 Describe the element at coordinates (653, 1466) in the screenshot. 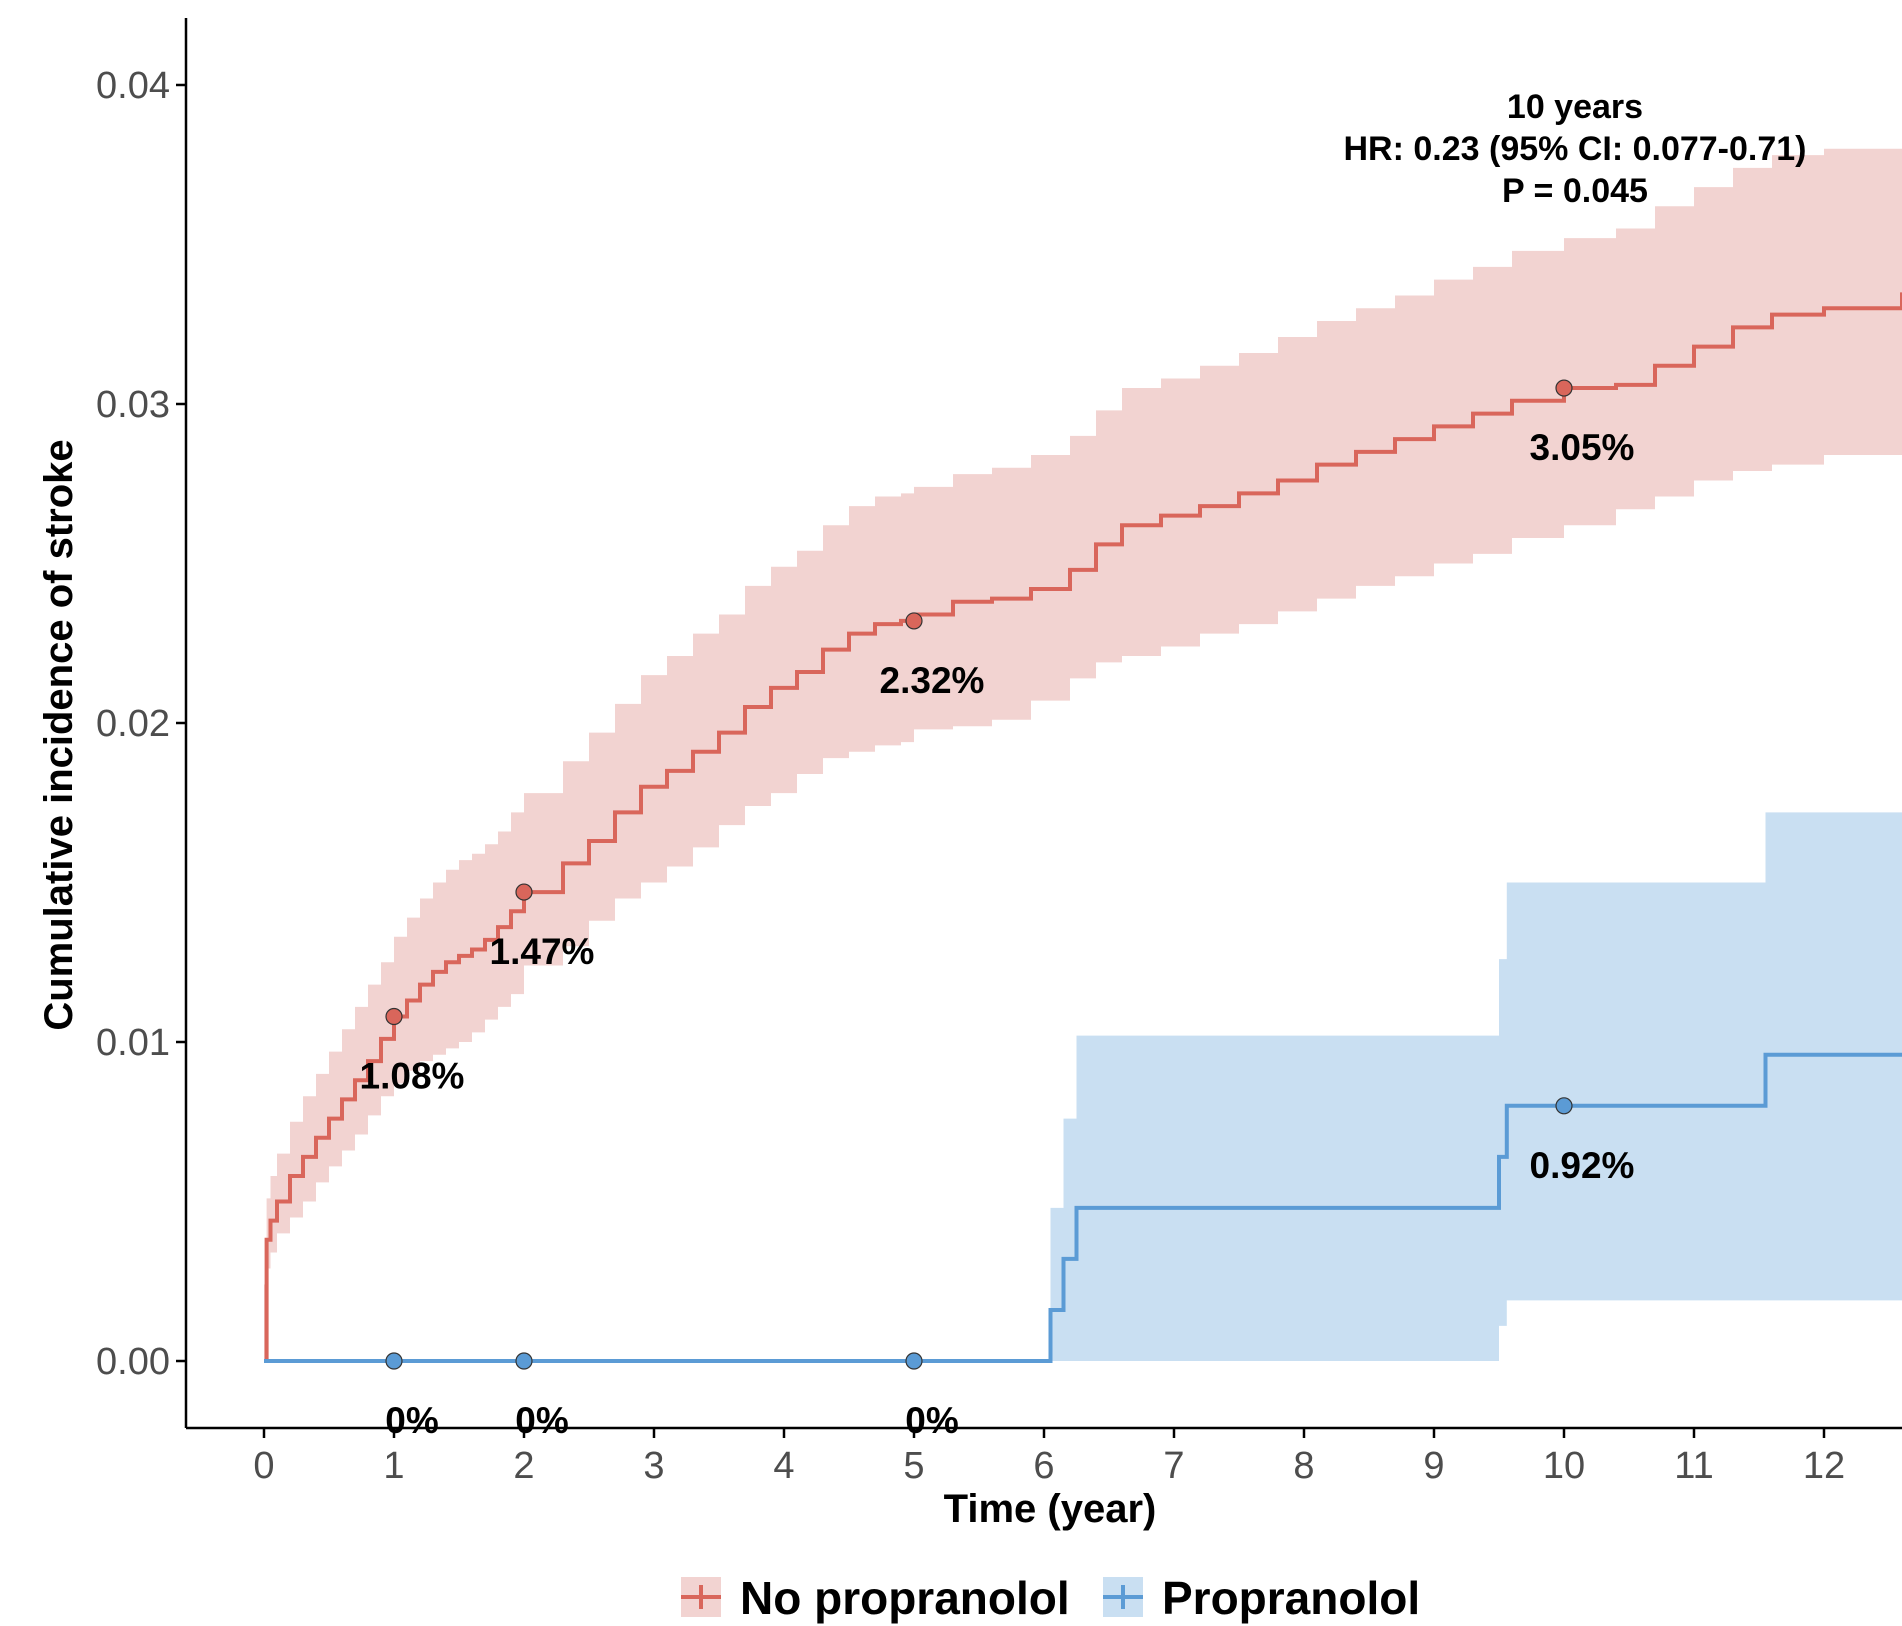

I see `x-tick-label: 3` at that location.